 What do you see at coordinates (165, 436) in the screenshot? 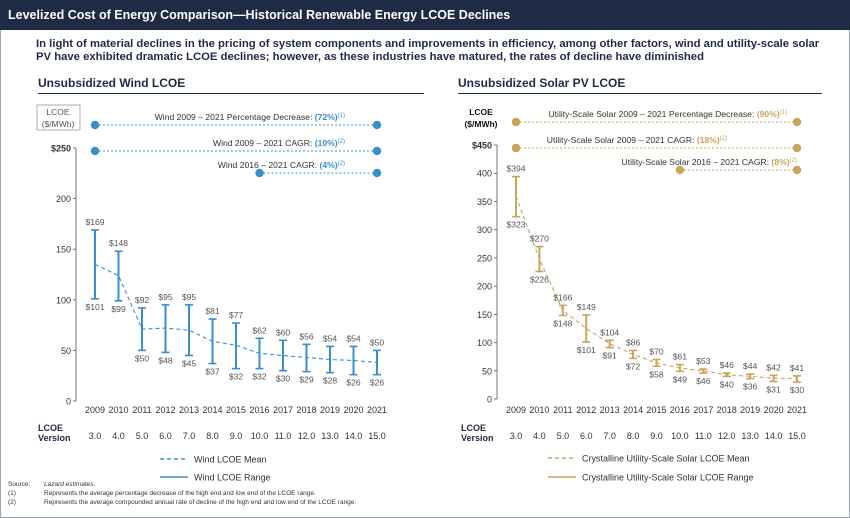
I see `wind-version-label-2012: 6.0` at bounding box center [165, 436].